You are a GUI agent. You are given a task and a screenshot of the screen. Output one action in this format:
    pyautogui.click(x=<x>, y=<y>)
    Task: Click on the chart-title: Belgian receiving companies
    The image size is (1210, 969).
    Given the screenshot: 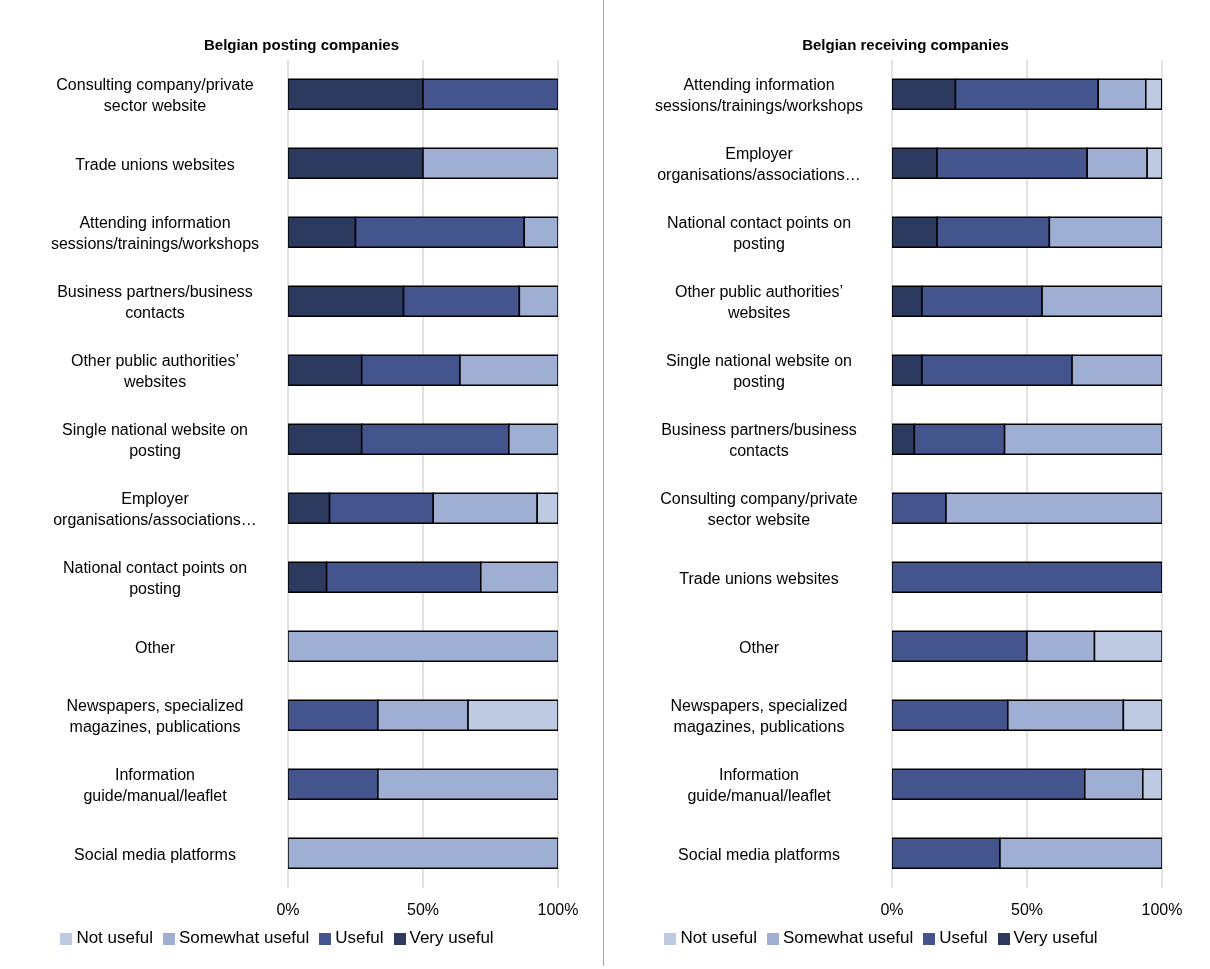 What is the action you would take?
    pyautogui.click(x=905, y=44)
    